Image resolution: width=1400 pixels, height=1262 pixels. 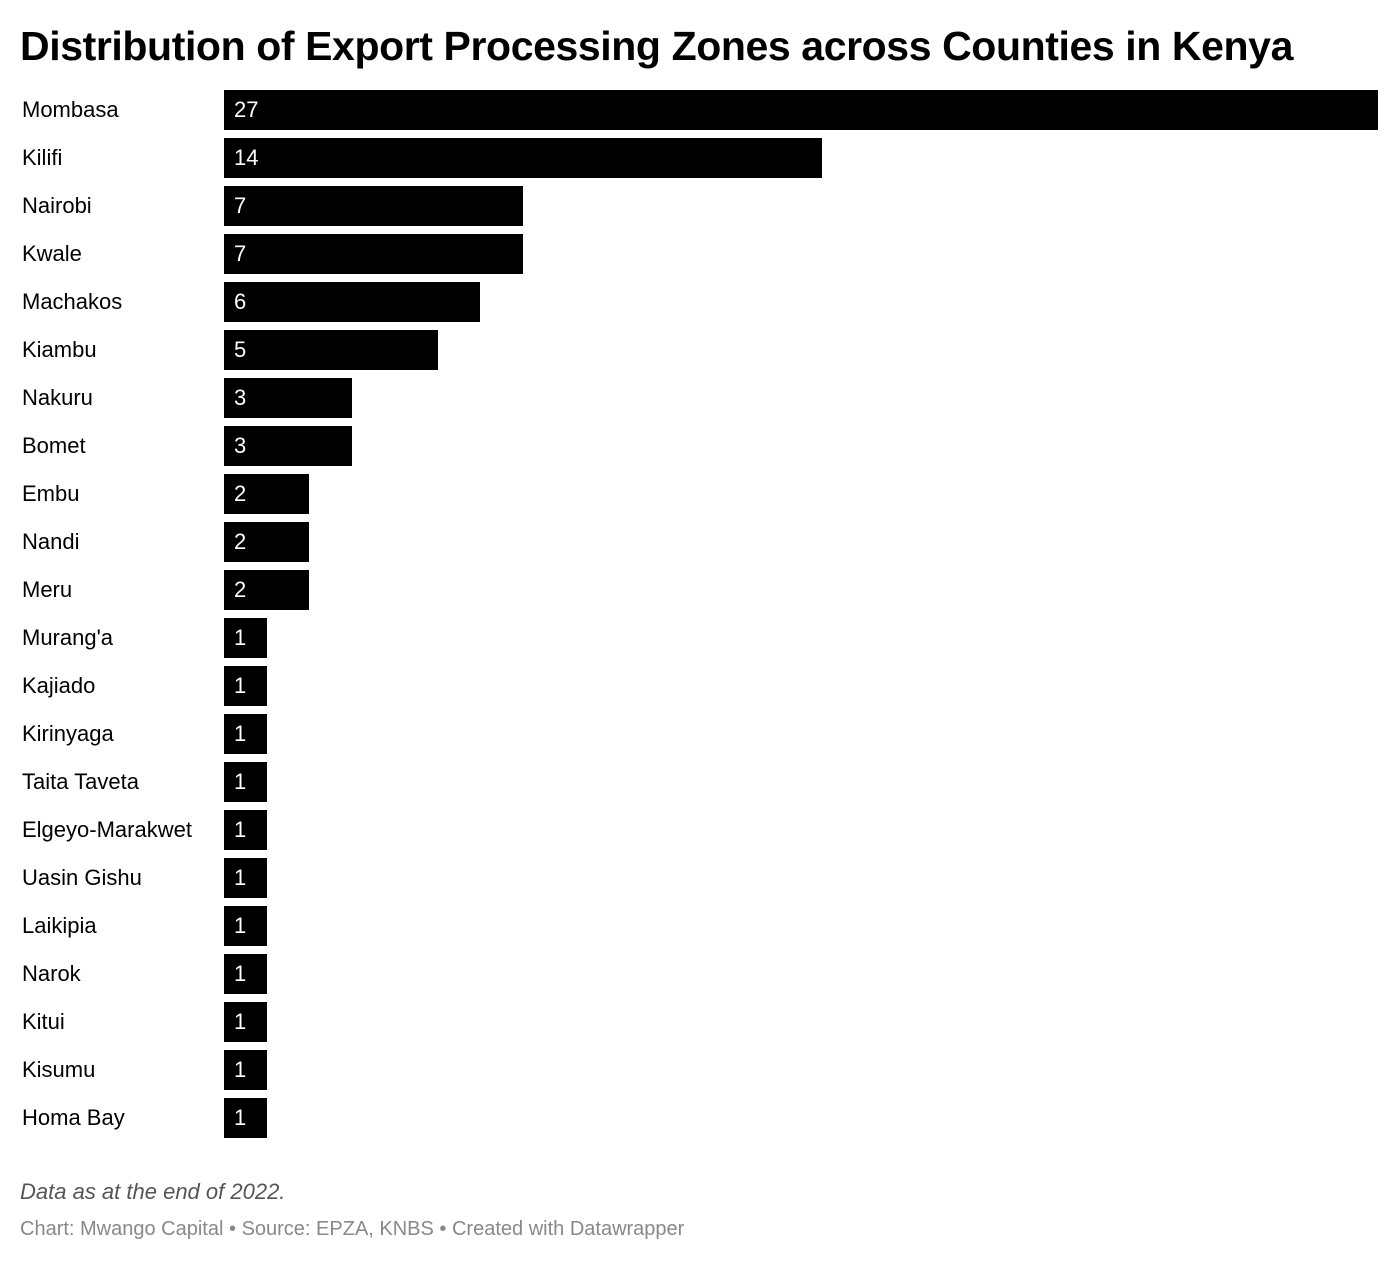 I want to click on category-label: Kitui, so click(x=43, y=1021).